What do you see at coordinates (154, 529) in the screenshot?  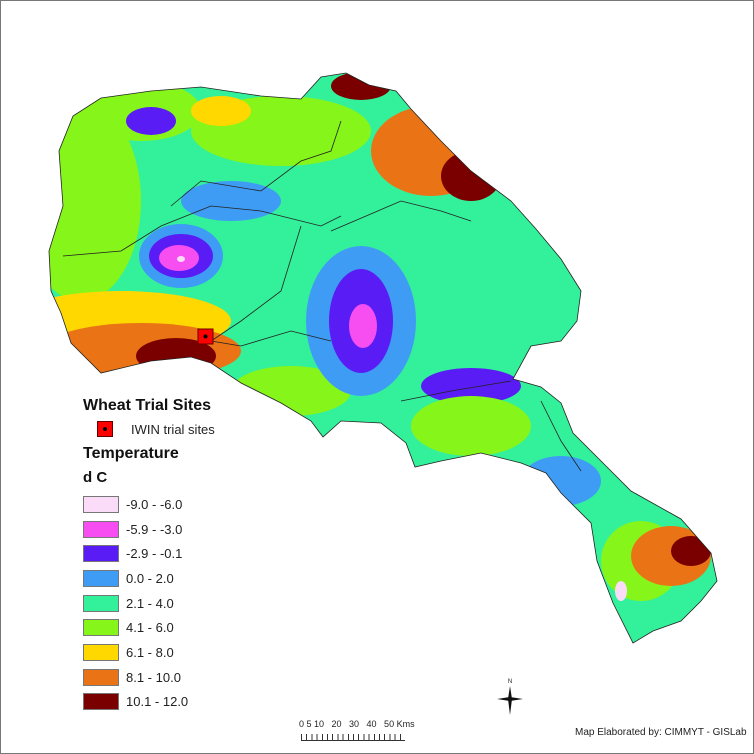 I see `legend-class-label: -5.9 - -3.0` at bounding box center [154, 529].